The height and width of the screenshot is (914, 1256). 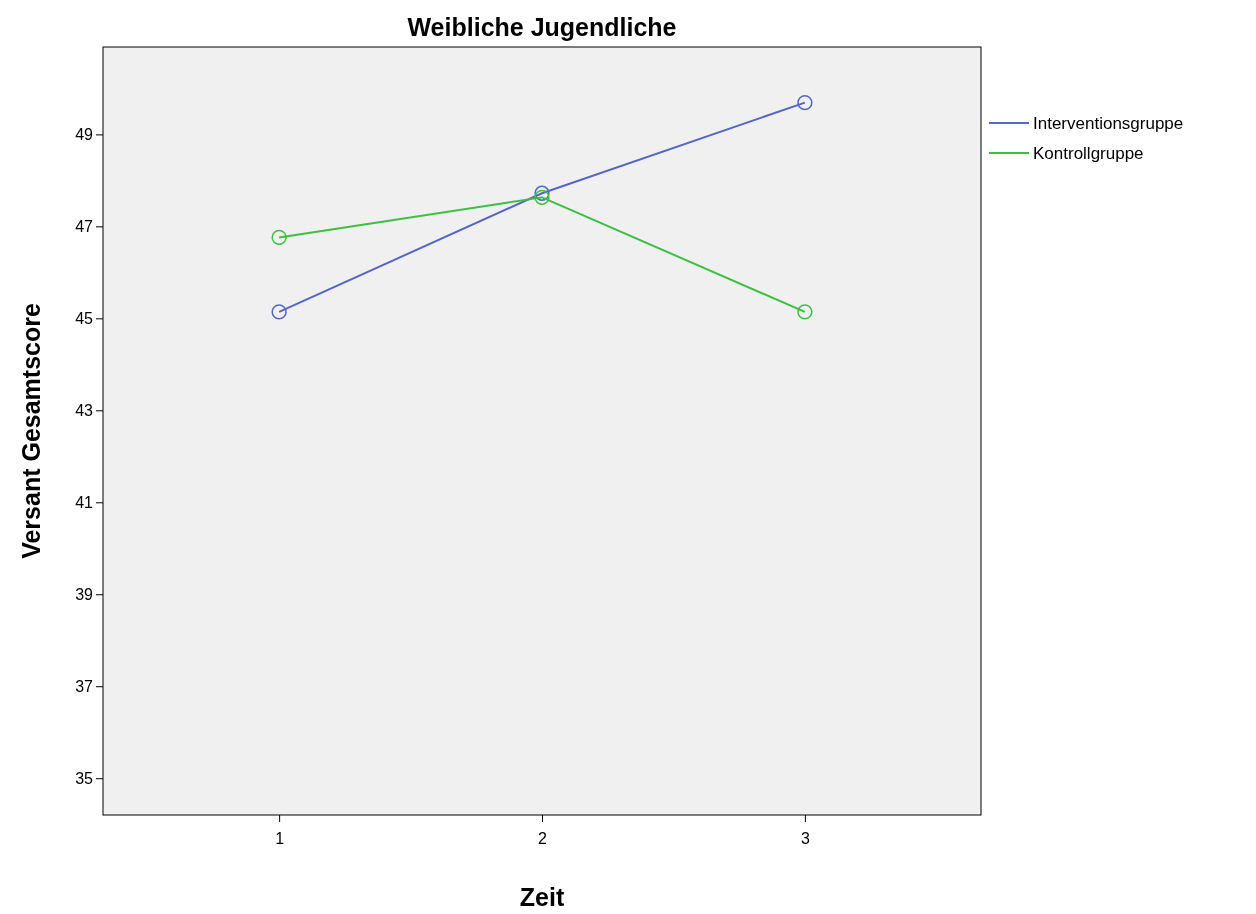 I want to click on y-tick-label: 35, so click(x=84, y=778).